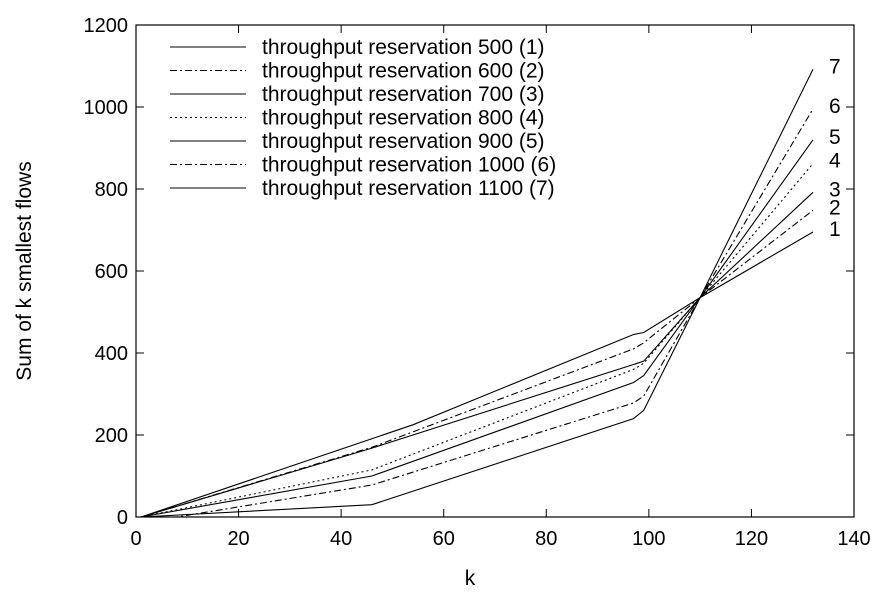 This screenshot has height=593, width=880. What do you see at coordinates (408, 188) in the screenshot?
I see `legend-entry-7: throughput reservation 1100 (7)` at bounding box center [408, 188].